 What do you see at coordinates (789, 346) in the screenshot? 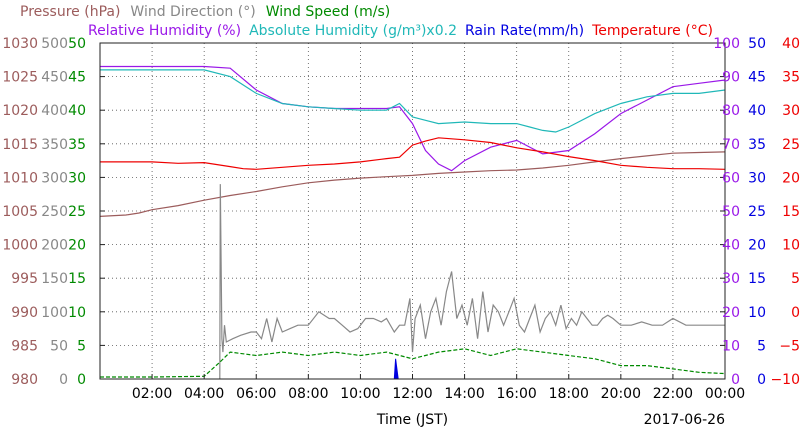
I see `y-tick-label: −5` at bounding box center [789, 346].